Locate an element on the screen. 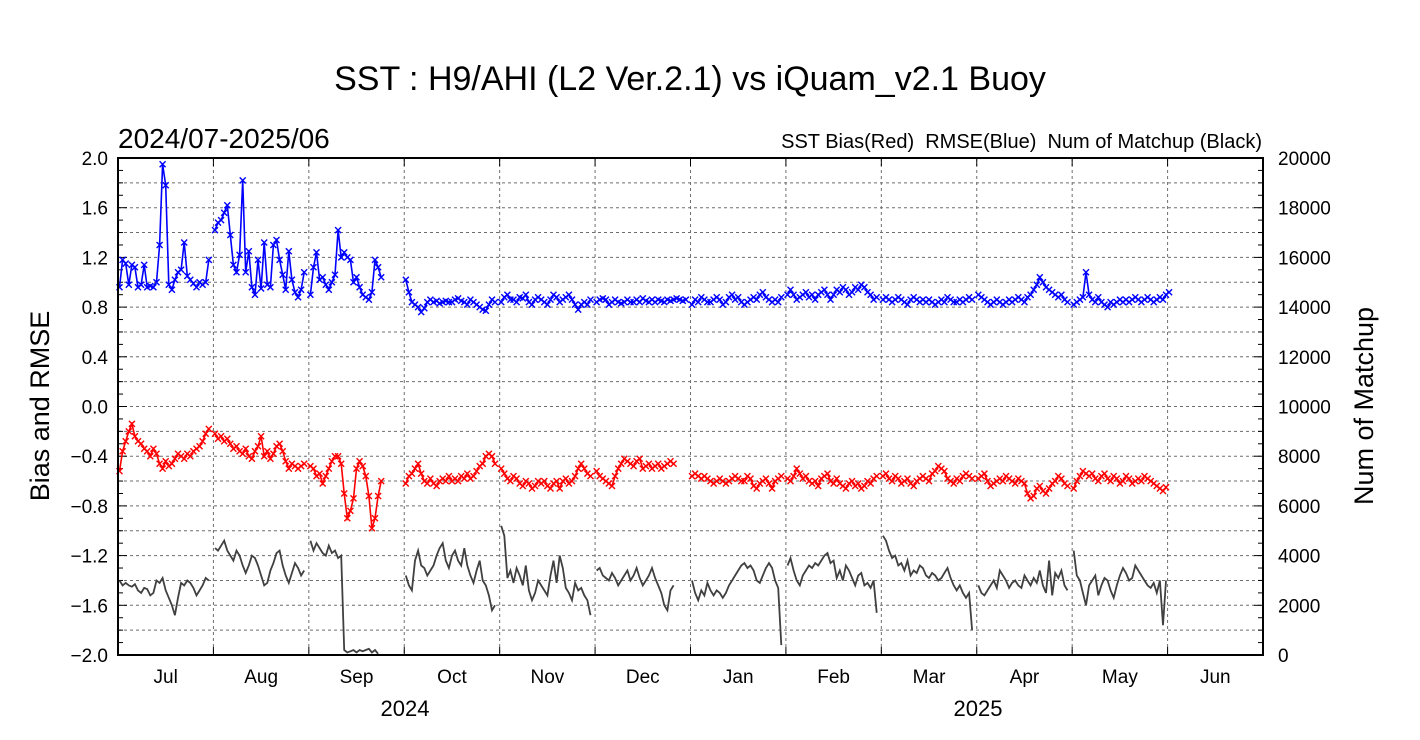 This screenshot has width=1420, height=740. month-label-apr: Apr is located at coordinates (1025, 677).